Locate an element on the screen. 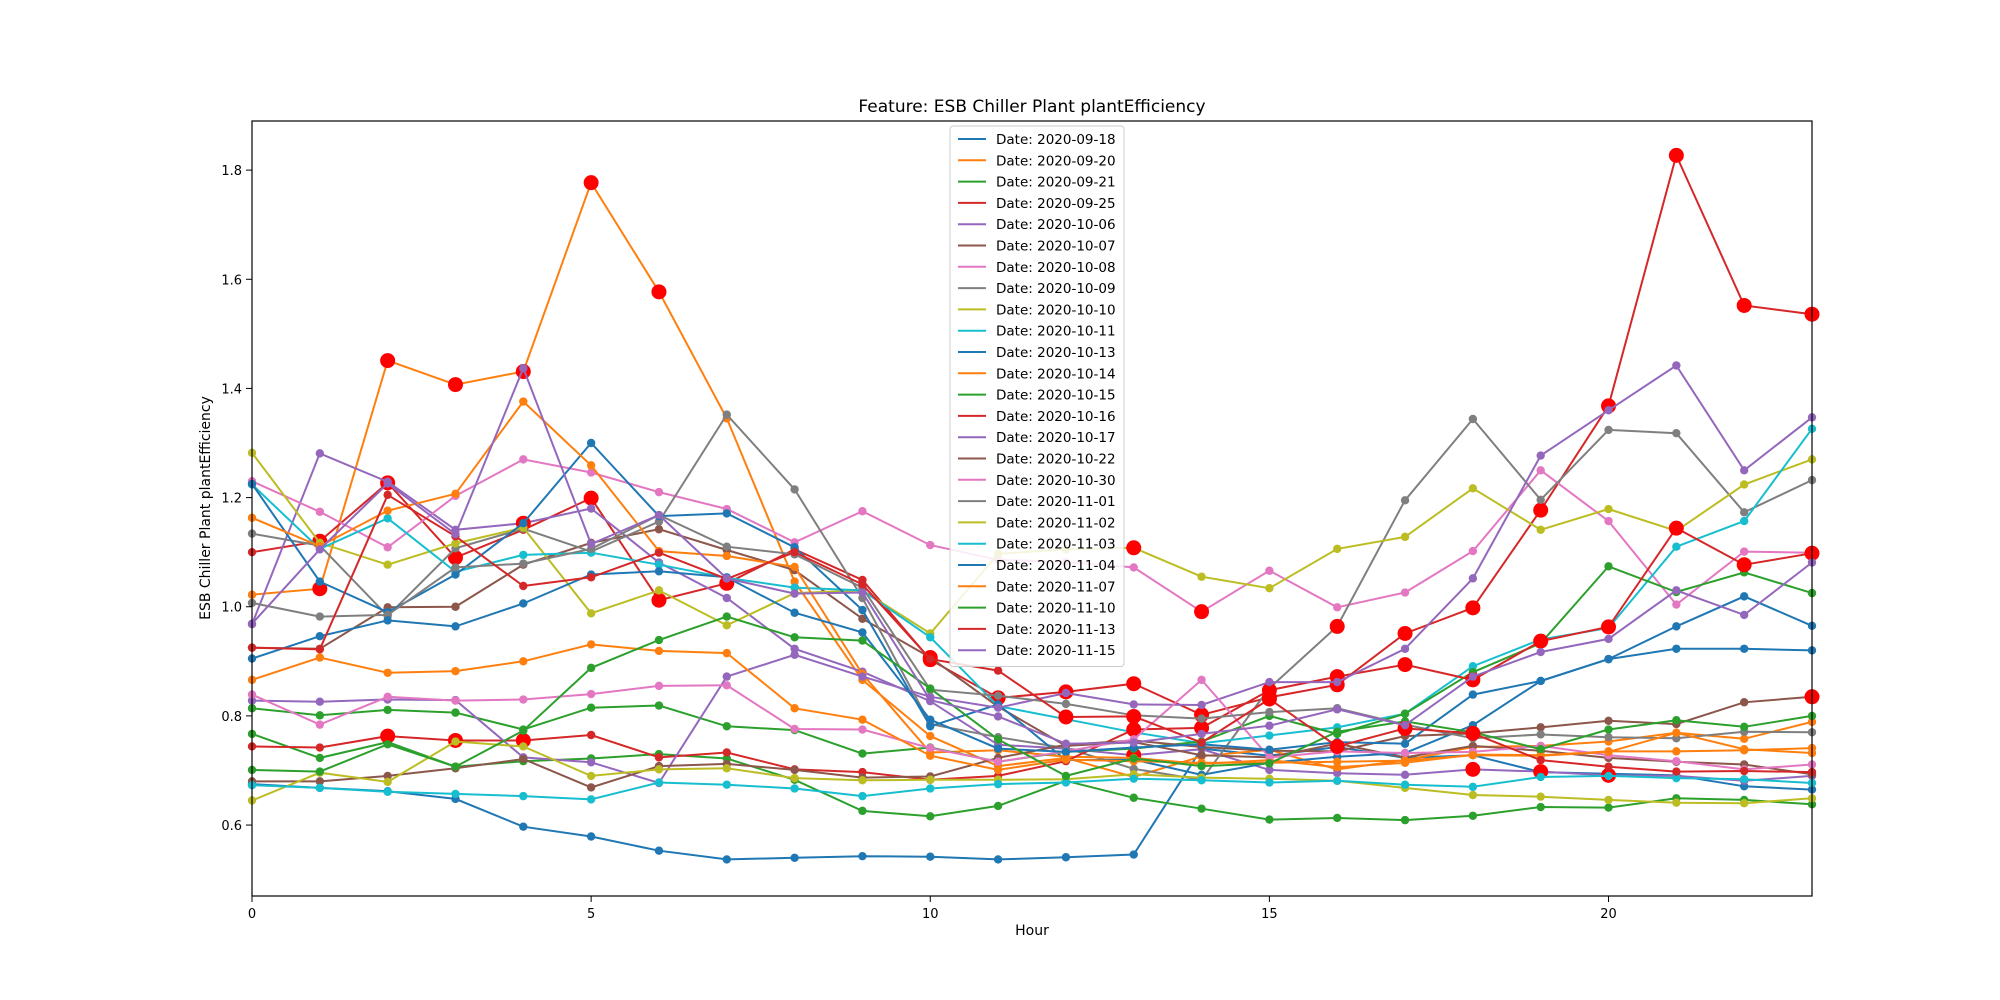 This screenshot has width=2000, height=1000. legend-item: Date: 2020-11-13 is located at coordinates (1037, 630).